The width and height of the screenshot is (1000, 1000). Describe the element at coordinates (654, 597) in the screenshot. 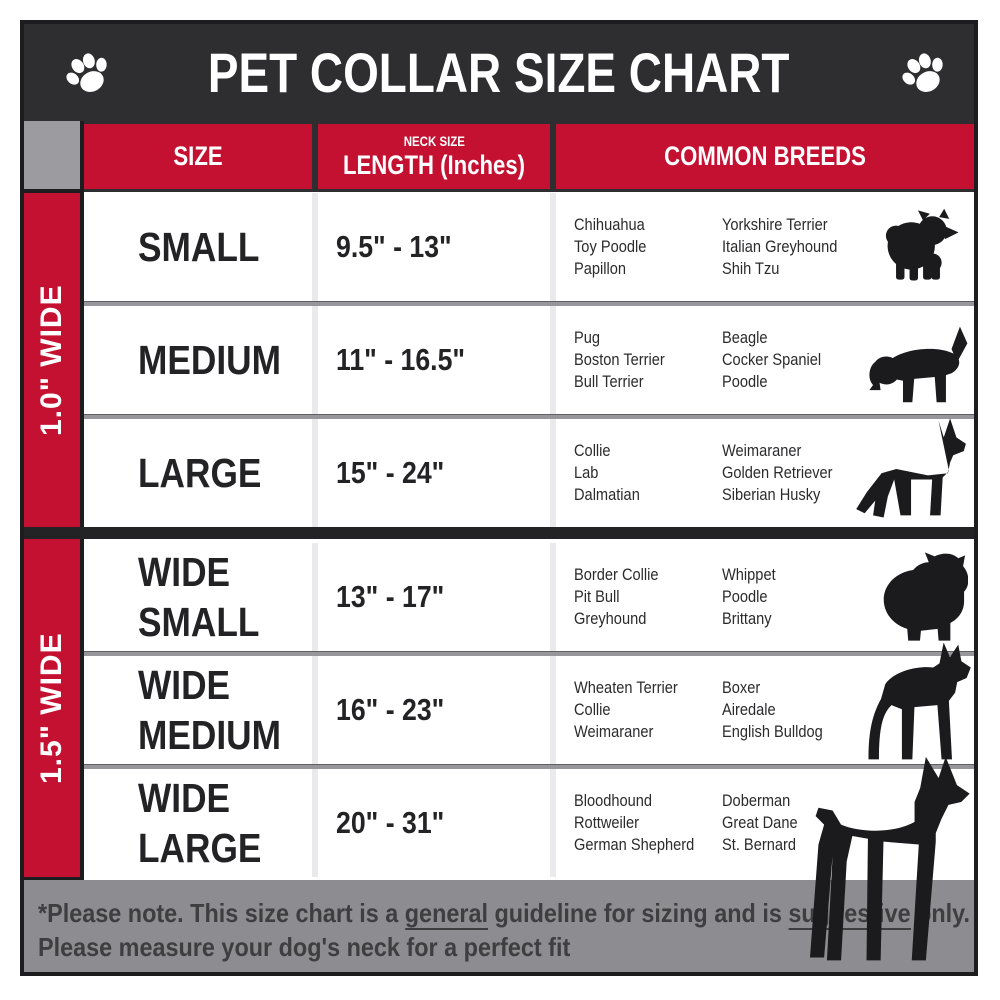

I see `breeds-column-a: Border Collie Pit Bull Greyhound` at that location.